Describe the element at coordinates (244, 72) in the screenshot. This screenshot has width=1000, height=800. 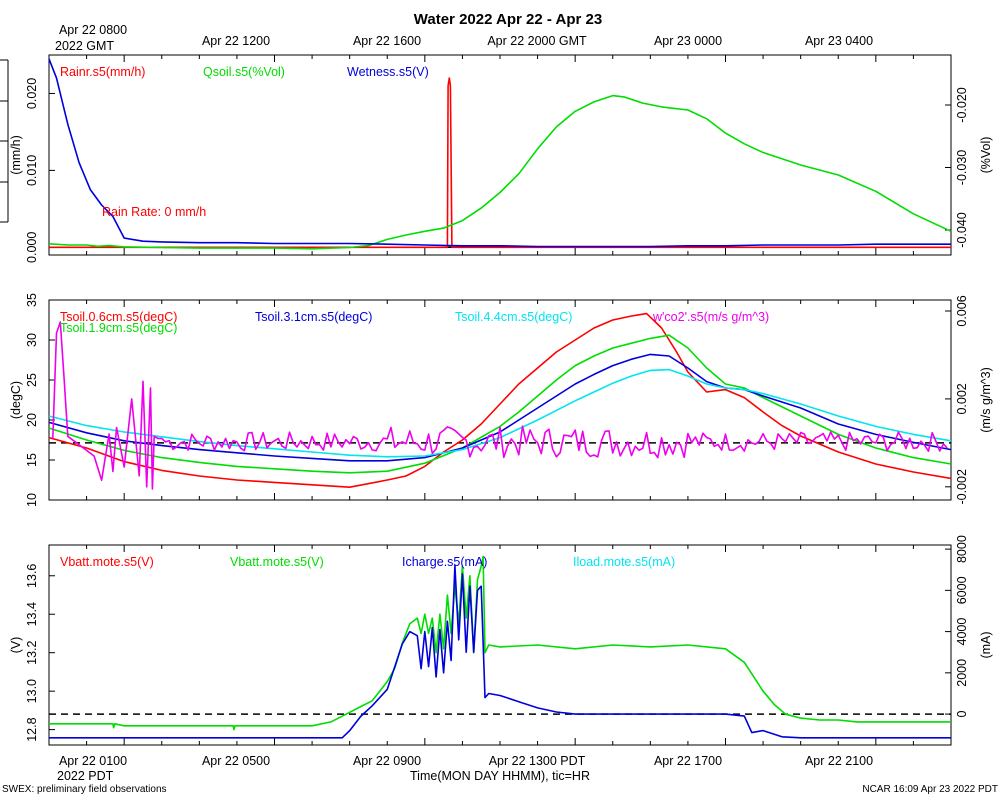
I see `legend-label: Qsoil.s5(%Vol)` at that location.